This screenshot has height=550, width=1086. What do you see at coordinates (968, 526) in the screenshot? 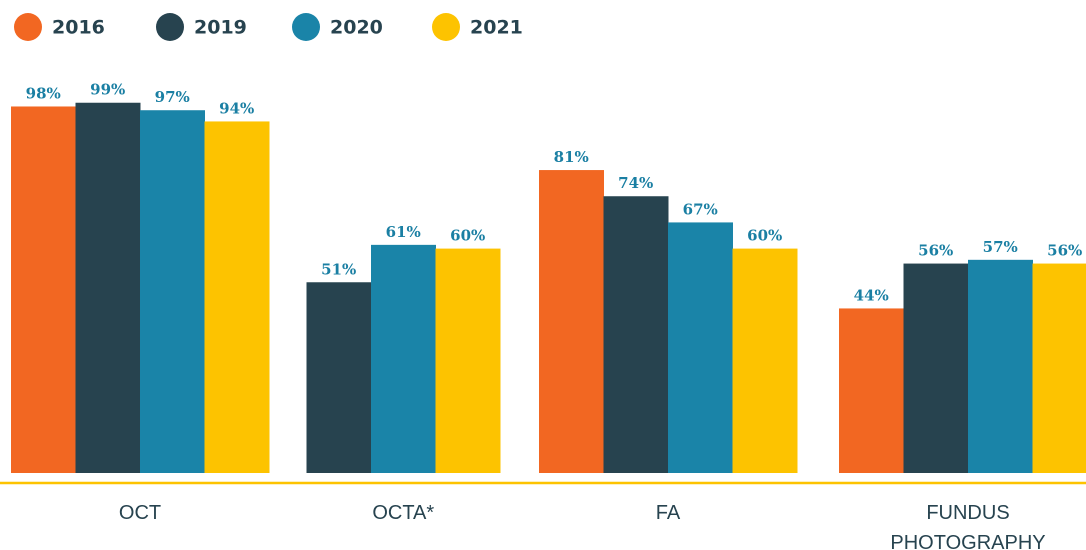
I see `category-label: FUNDUS PHOTOGRAPHY` at bounding box center [968, 526].